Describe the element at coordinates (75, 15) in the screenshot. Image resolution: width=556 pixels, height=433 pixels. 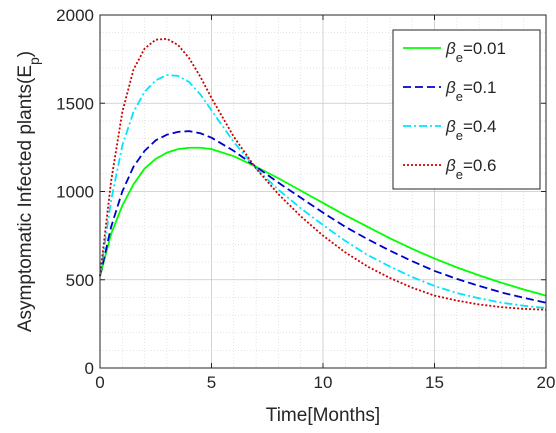
I see `y-tick-label: 2000` at that location.